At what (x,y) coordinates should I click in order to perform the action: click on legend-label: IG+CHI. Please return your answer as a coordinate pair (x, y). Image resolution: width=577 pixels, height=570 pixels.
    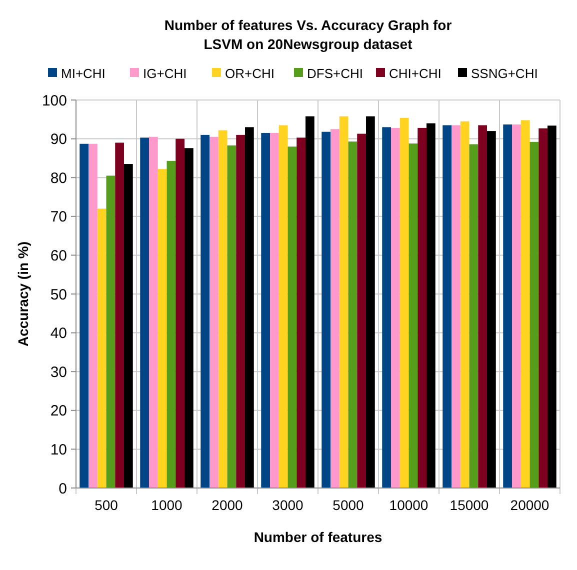
    Looking at the image, I should click on (165, 73).